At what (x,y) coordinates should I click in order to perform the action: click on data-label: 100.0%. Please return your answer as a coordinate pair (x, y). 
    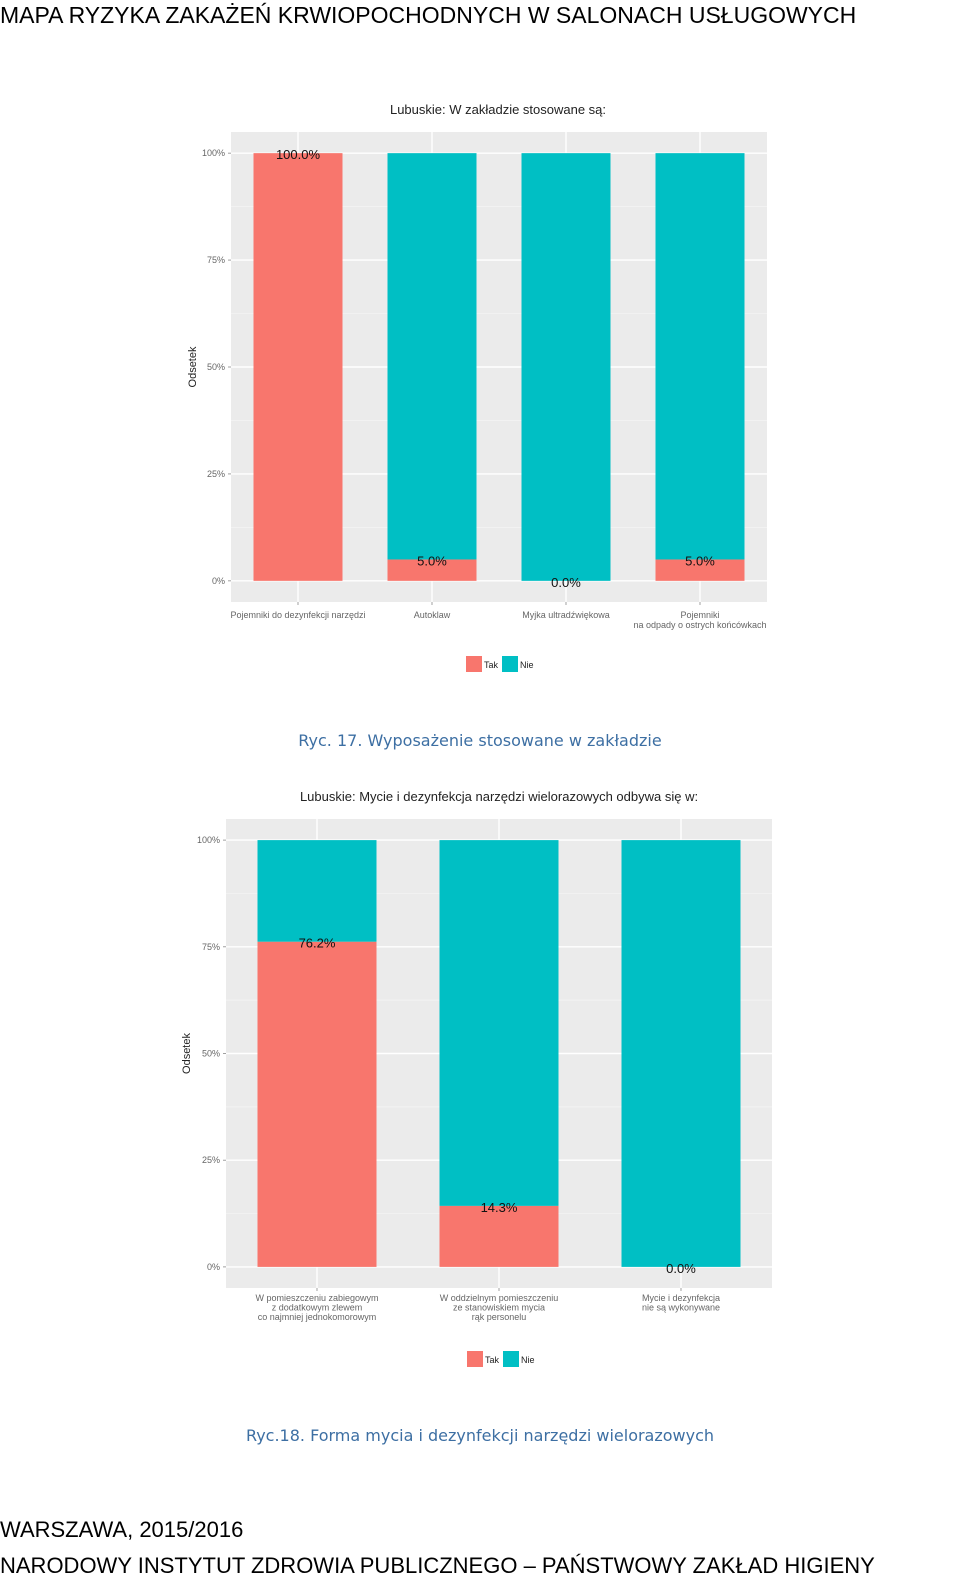
    Looking at the image, I should click on (298, 154).